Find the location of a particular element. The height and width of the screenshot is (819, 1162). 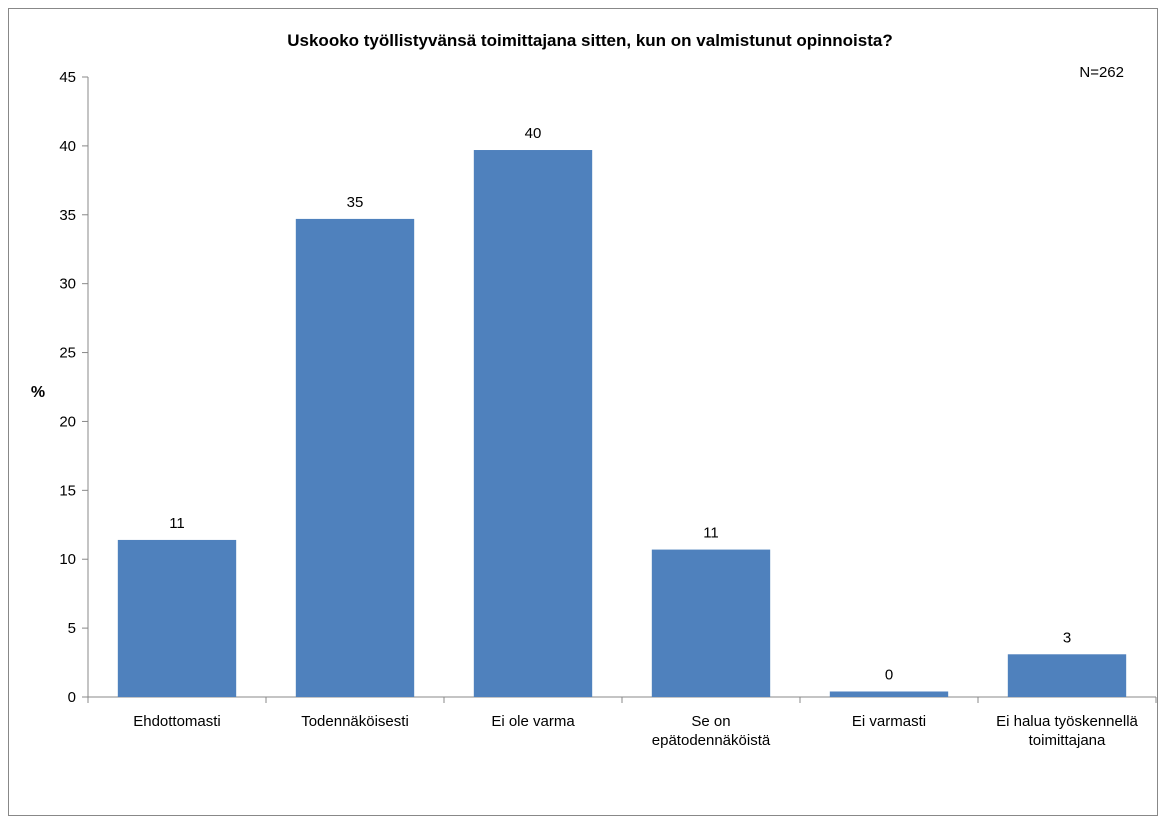

y-axis-label: % is located at coordinates (38, 392).